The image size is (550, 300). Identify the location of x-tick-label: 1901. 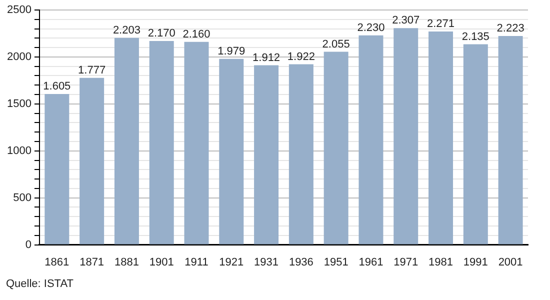
(161, 262).